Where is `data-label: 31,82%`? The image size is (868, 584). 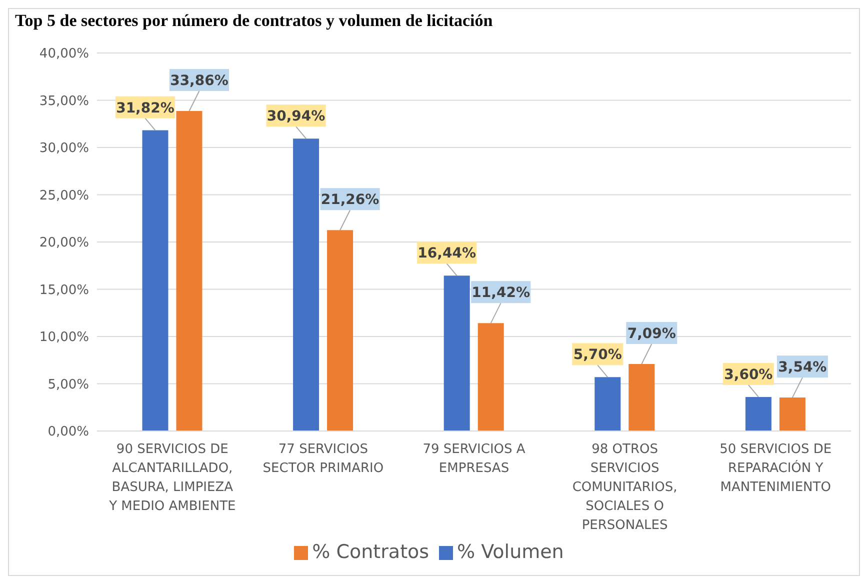 data-label: 31,82% is located at coordinates (145, 108).